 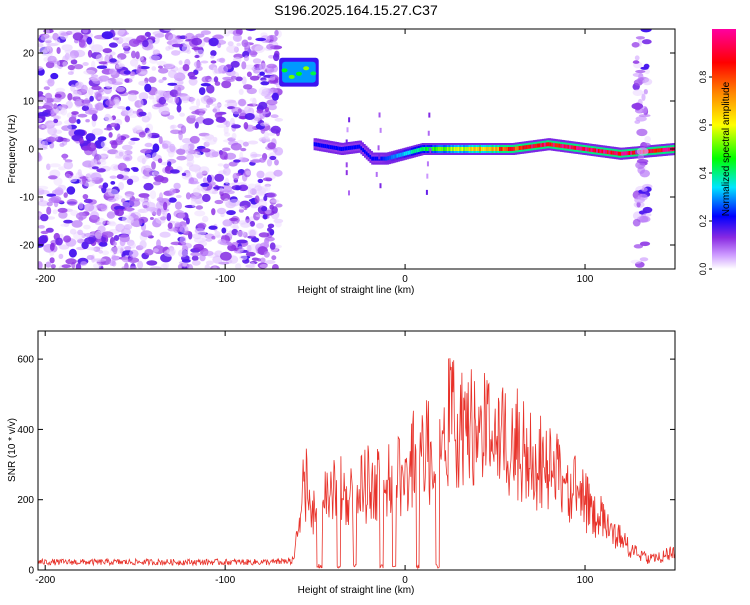 What do you see at coordinates (724, 149) in the screenshot?
I see `colorbar-gradient` at bounding box center [724, 149].